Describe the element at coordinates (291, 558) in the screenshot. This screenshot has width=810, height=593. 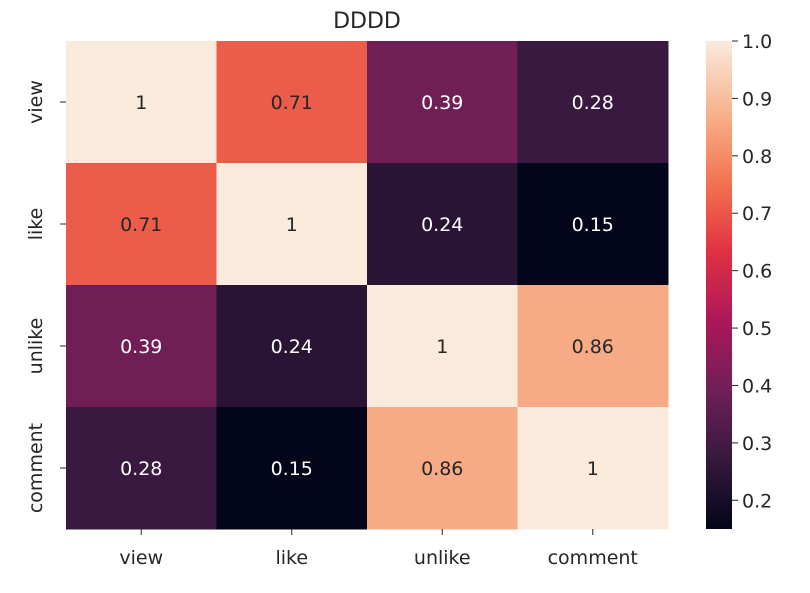
I see `x-tick-label: like` at that location.